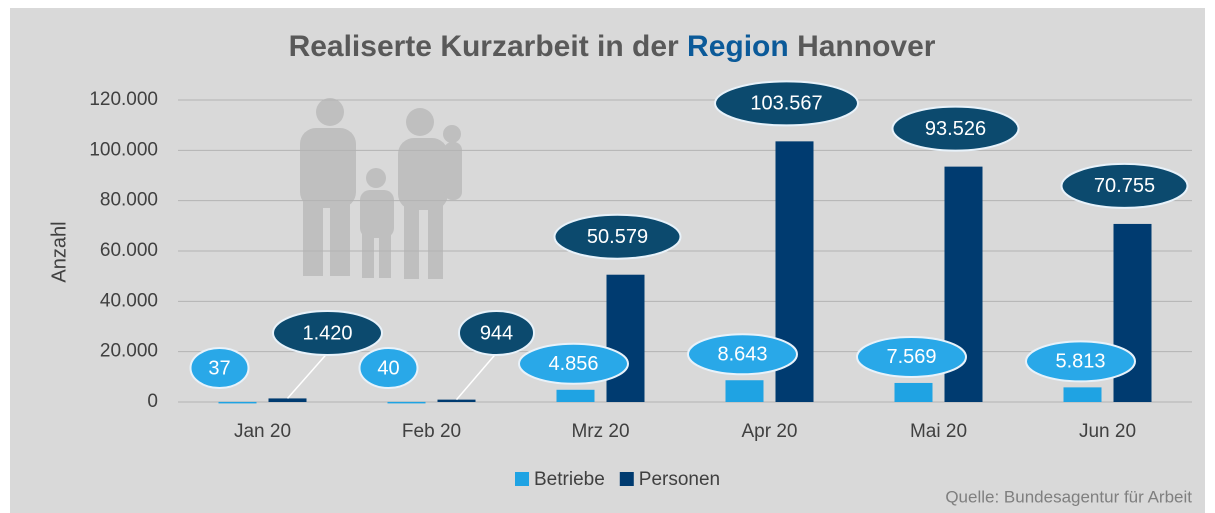 This screenshot has height=513, width=1215. I want to click on x-tick-label: Apr 20, so click(770, 431).